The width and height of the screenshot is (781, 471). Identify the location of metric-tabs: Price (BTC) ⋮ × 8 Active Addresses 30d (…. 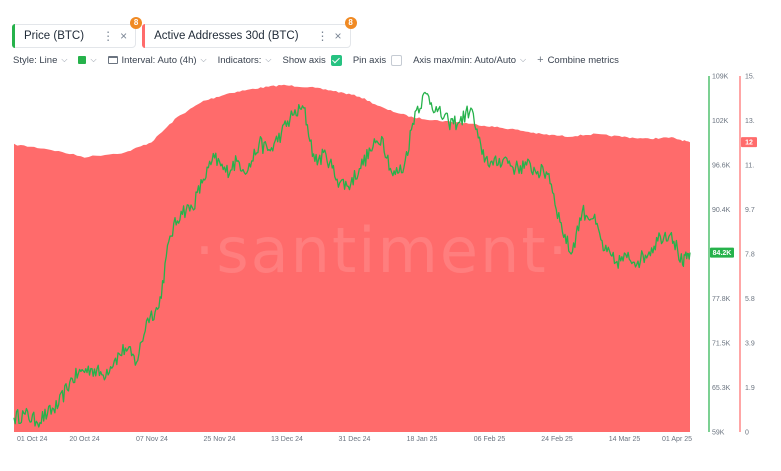
(184, 32).